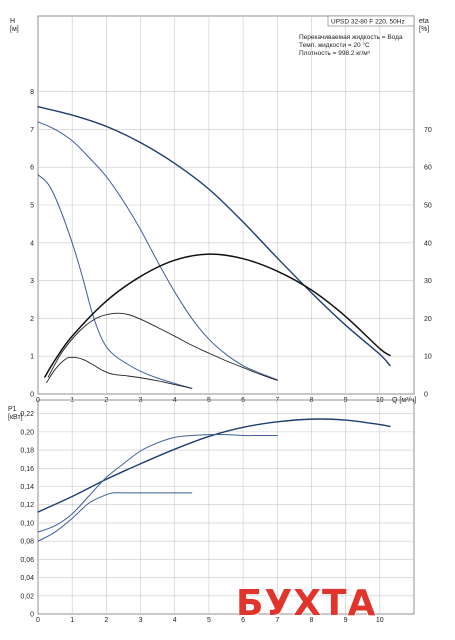 The image size is (455, 640). I want to click on y-tick-label: 0,16, so click(27, 469).